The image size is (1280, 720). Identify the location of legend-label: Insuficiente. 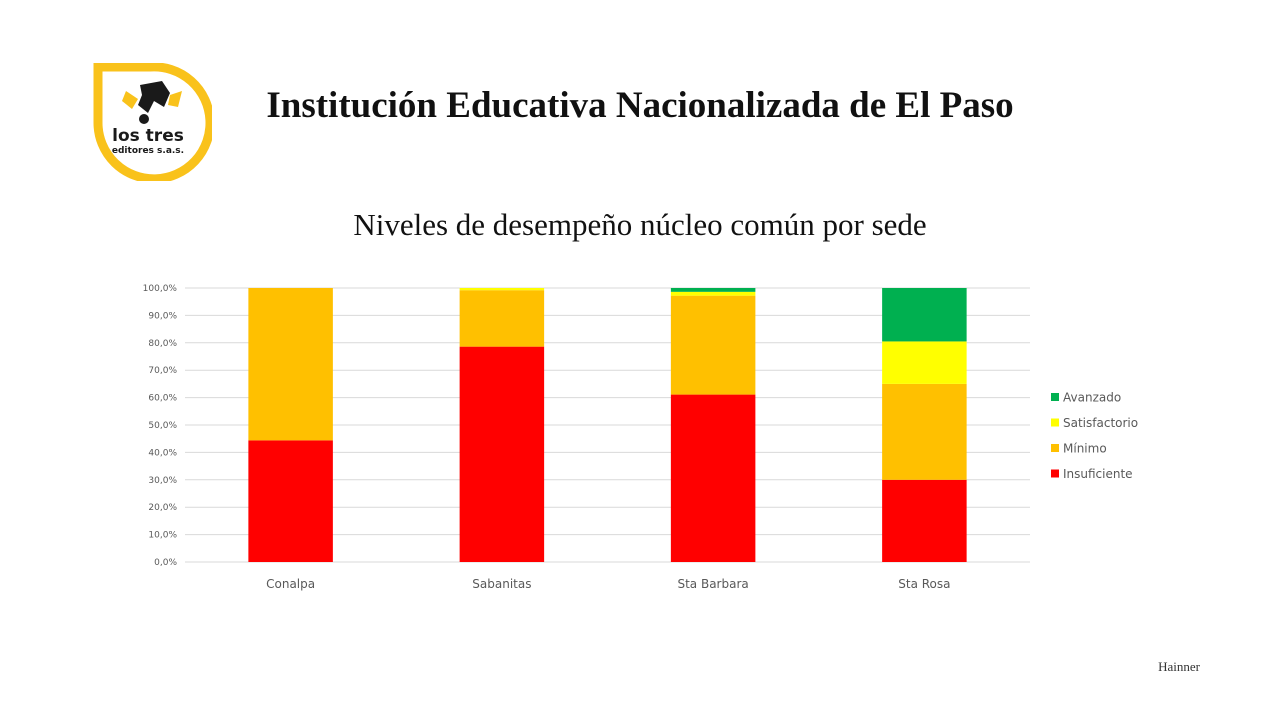
(1098, 474).